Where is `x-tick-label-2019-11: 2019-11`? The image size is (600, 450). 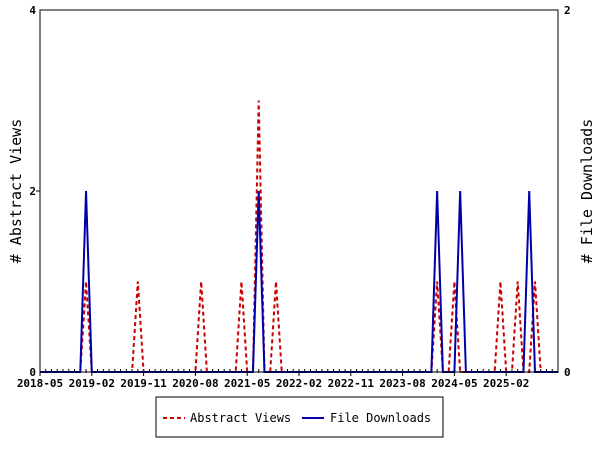
x-tick-label-2019-11: 2019-11 is located at coordinates (143, 383).